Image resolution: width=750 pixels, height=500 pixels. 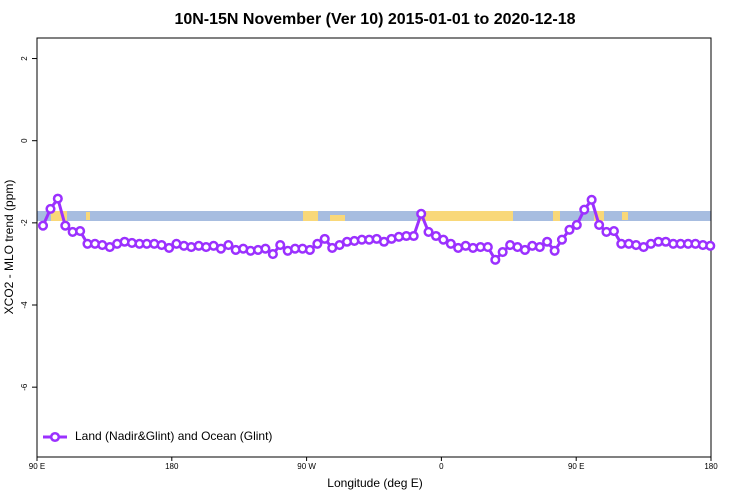 What do you see at coordinates (55, 437) in the screenshot?
I see `legend-marker` at bounding box center [55, 437].